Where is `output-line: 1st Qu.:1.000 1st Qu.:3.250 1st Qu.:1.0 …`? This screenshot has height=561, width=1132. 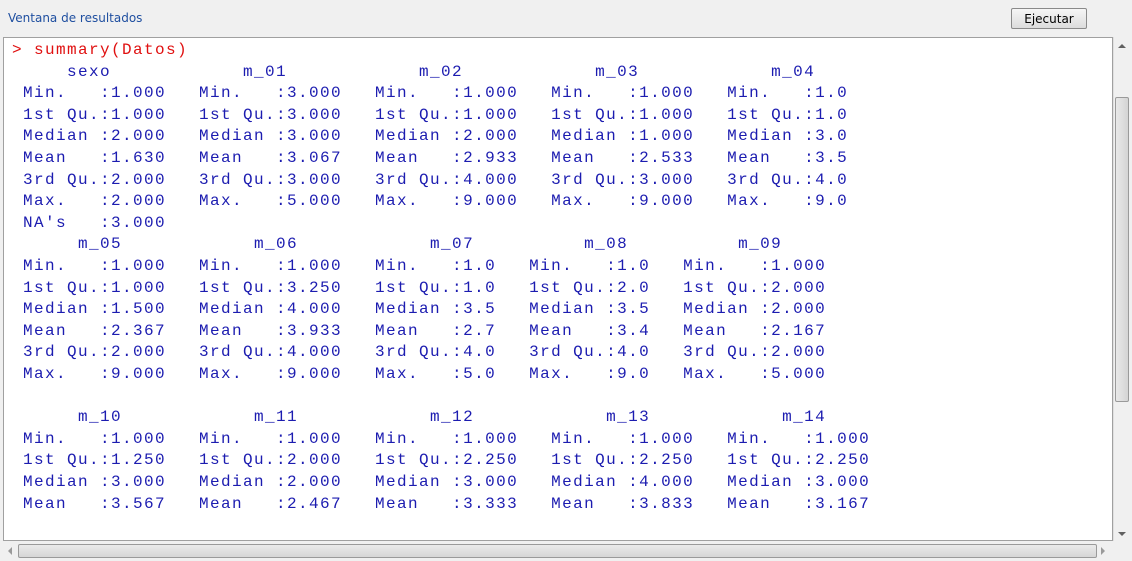 output-line: 1st Qu.:1.000 1st Qu.:3.250 1st Qu.:1.0 … is located at coordinates (419, 287).